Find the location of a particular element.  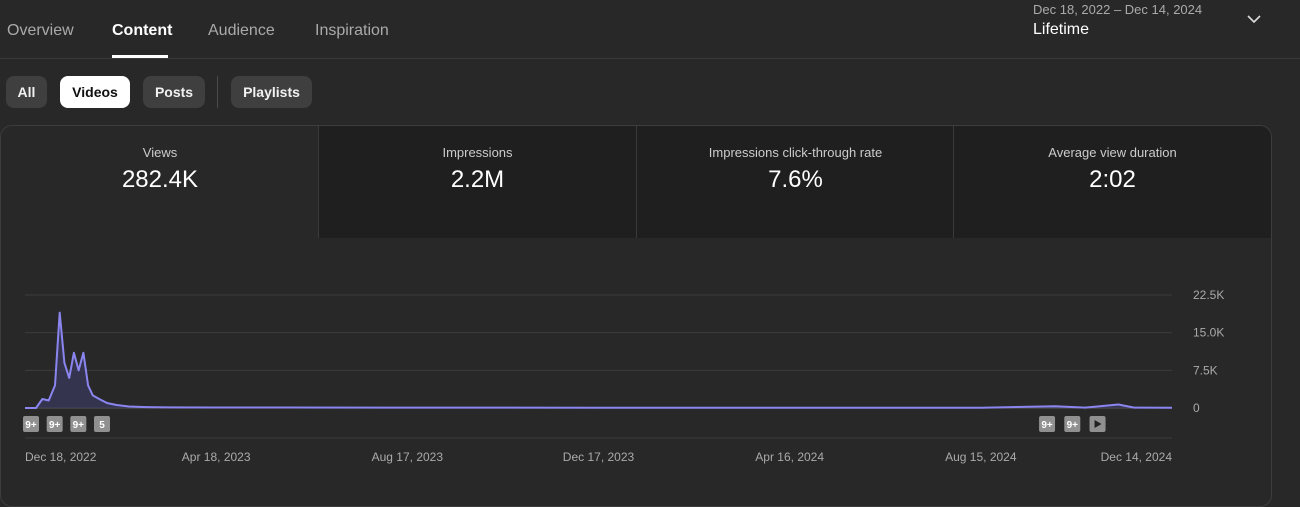

date-range-dates: Dec 18, 2022 – Dec 14, 2024 is located at coordinates (1118, 9).